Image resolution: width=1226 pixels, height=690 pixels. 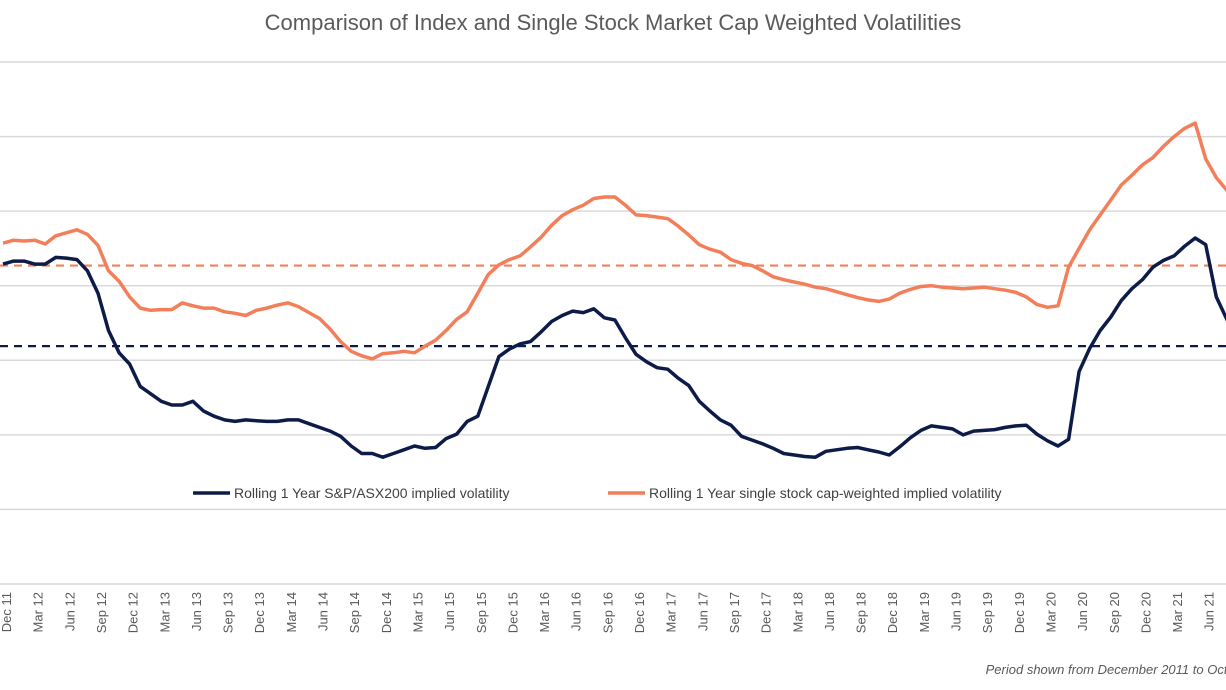 I want to click on x-tick-label: Sep 17, so click(x=734, y=612).